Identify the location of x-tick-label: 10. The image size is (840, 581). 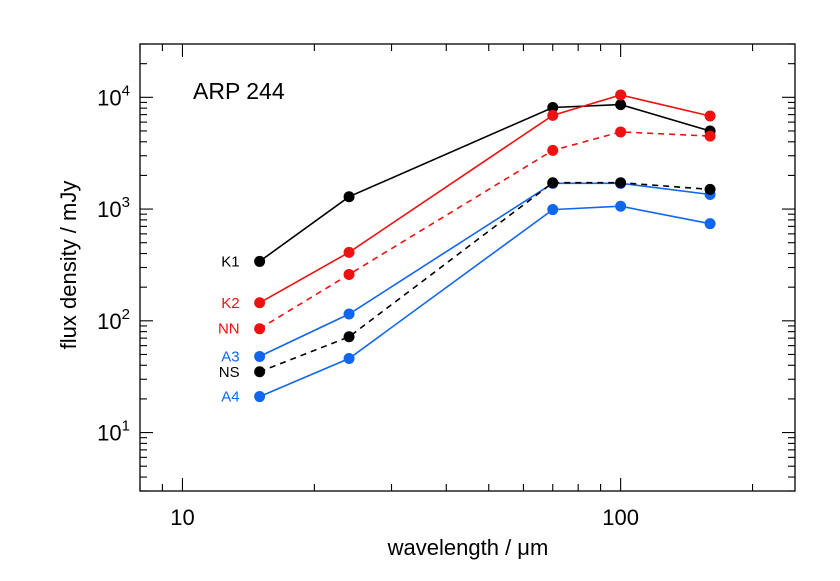
(182, 517).